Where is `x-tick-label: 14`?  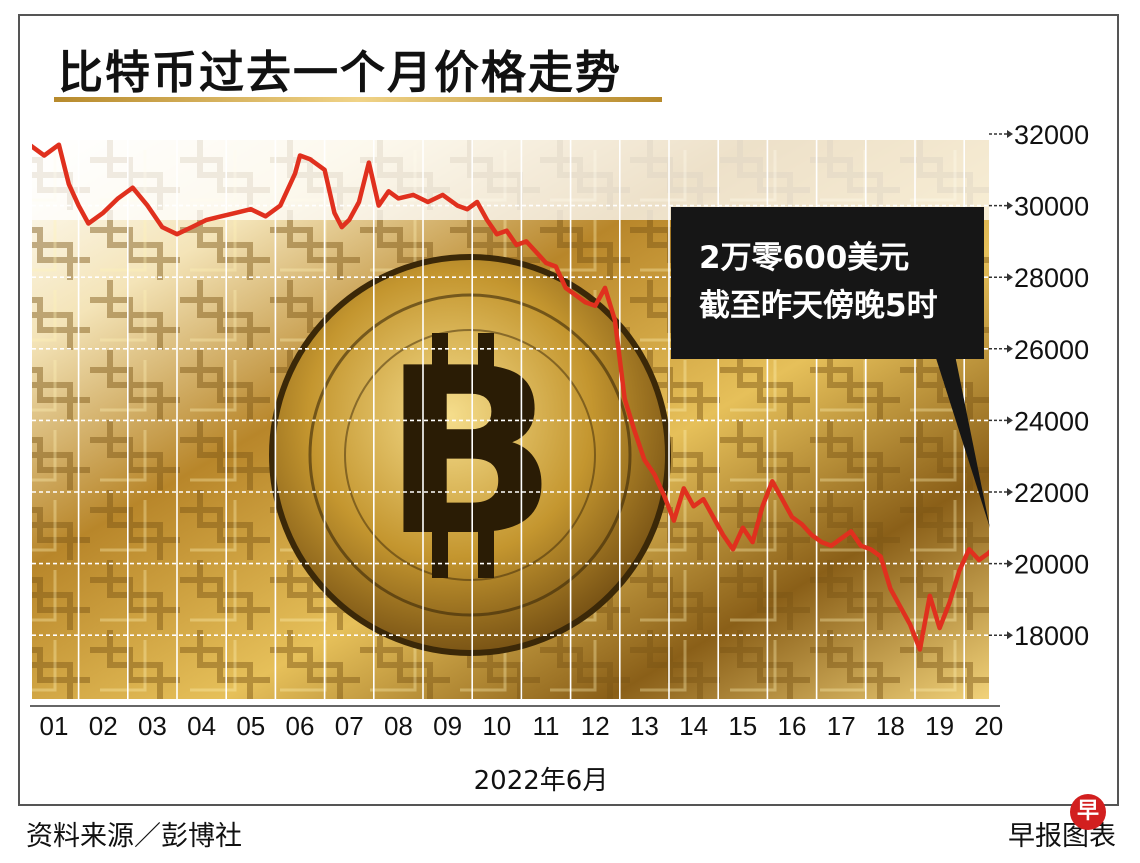 x-tick-label: 14 is located at coordinates (693, 726).